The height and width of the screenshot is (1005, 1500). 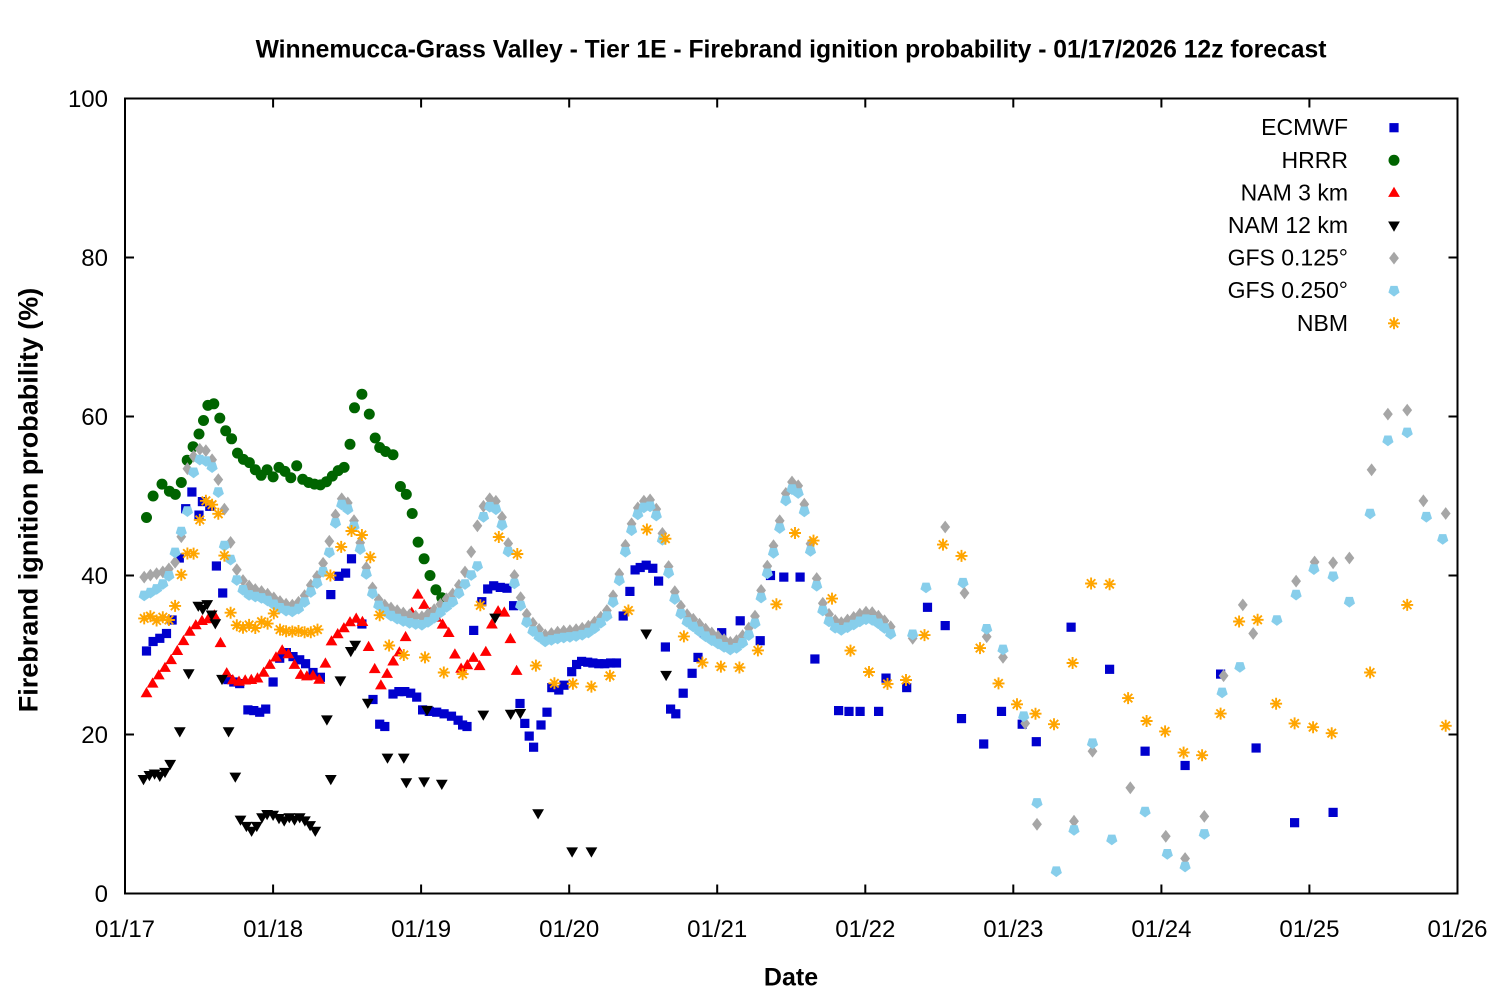 What do you see at coordinates (1013, 929) in the screenshot?
I see `svg-text: 01/23` at bounding box center [1013, 929].